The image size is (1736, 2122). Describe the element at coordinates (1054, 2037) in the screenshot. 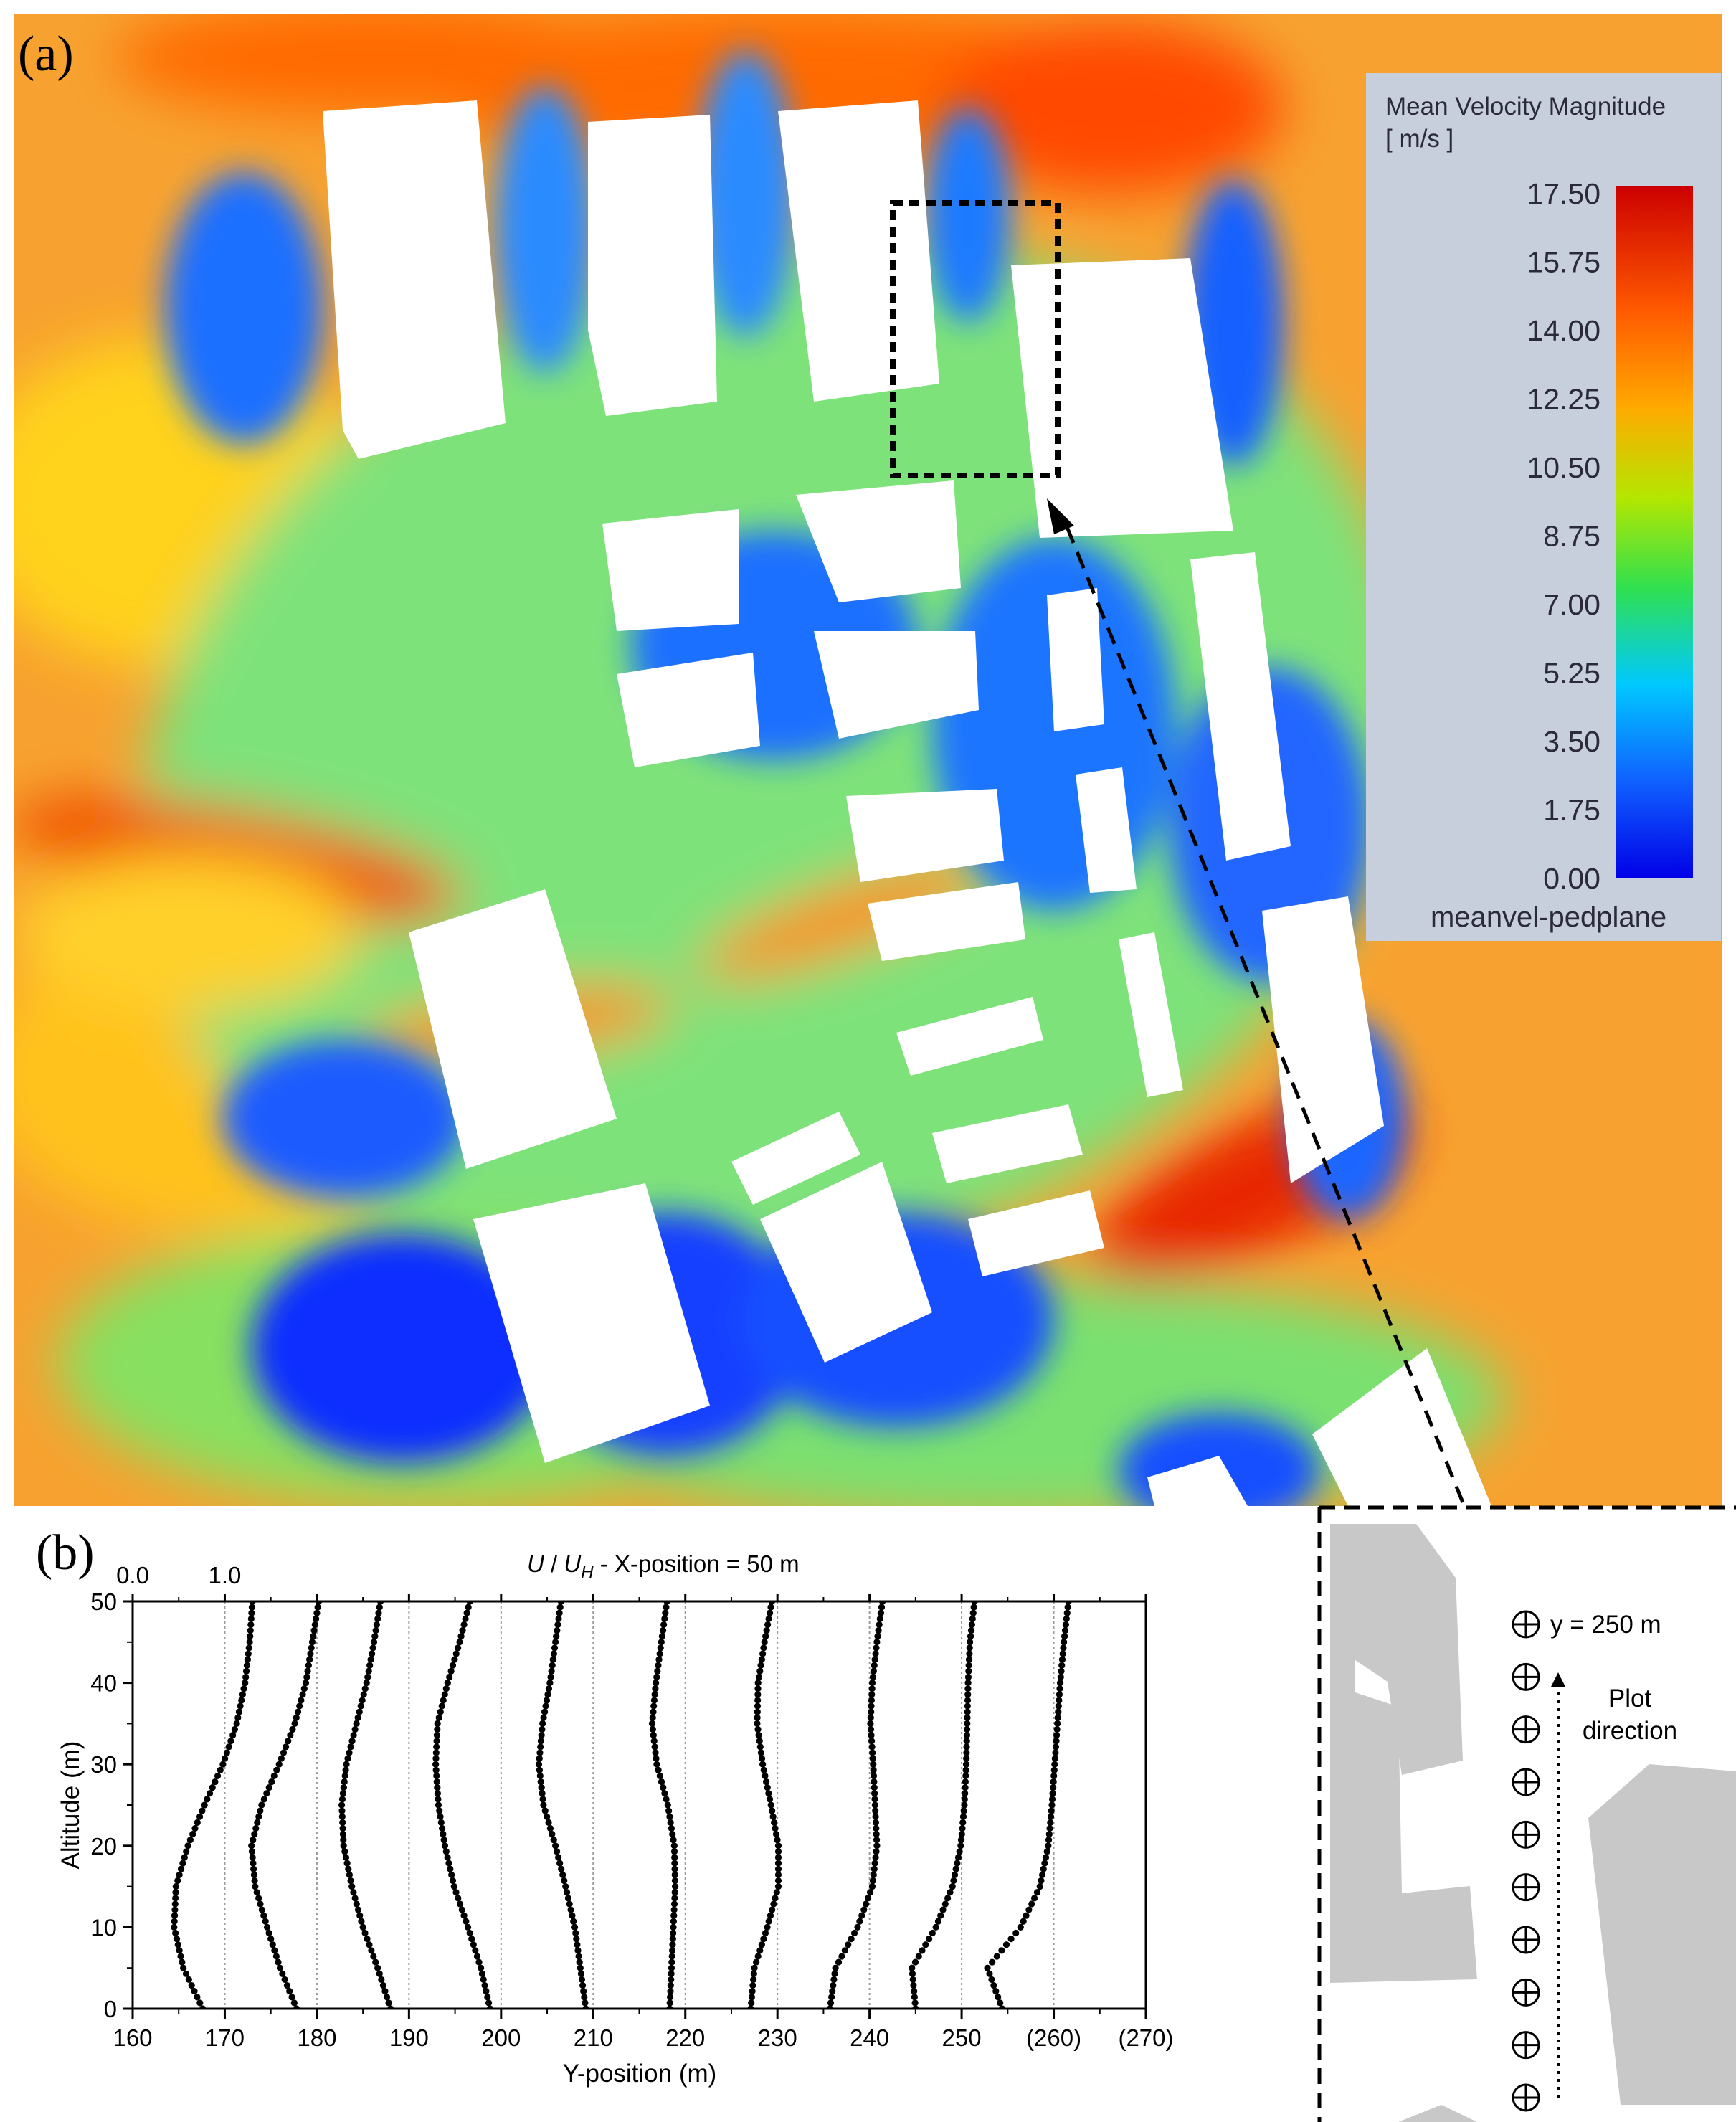

I see `x-tick-label: (260)` at that location.